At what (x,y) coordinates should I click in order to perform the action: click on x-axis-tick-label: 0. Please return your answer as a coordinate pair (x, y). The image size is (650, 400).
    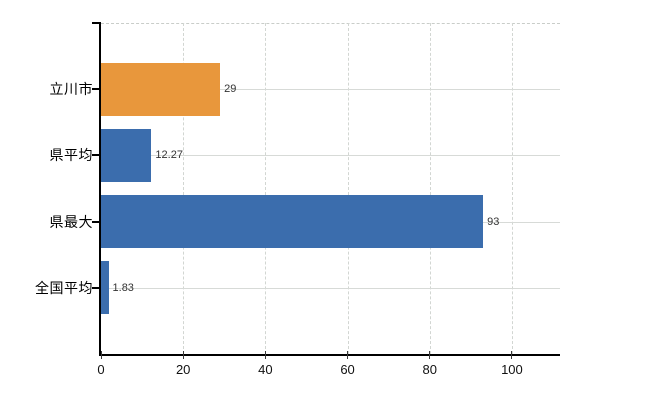
    Looking at the image, I should click on (101, 369).